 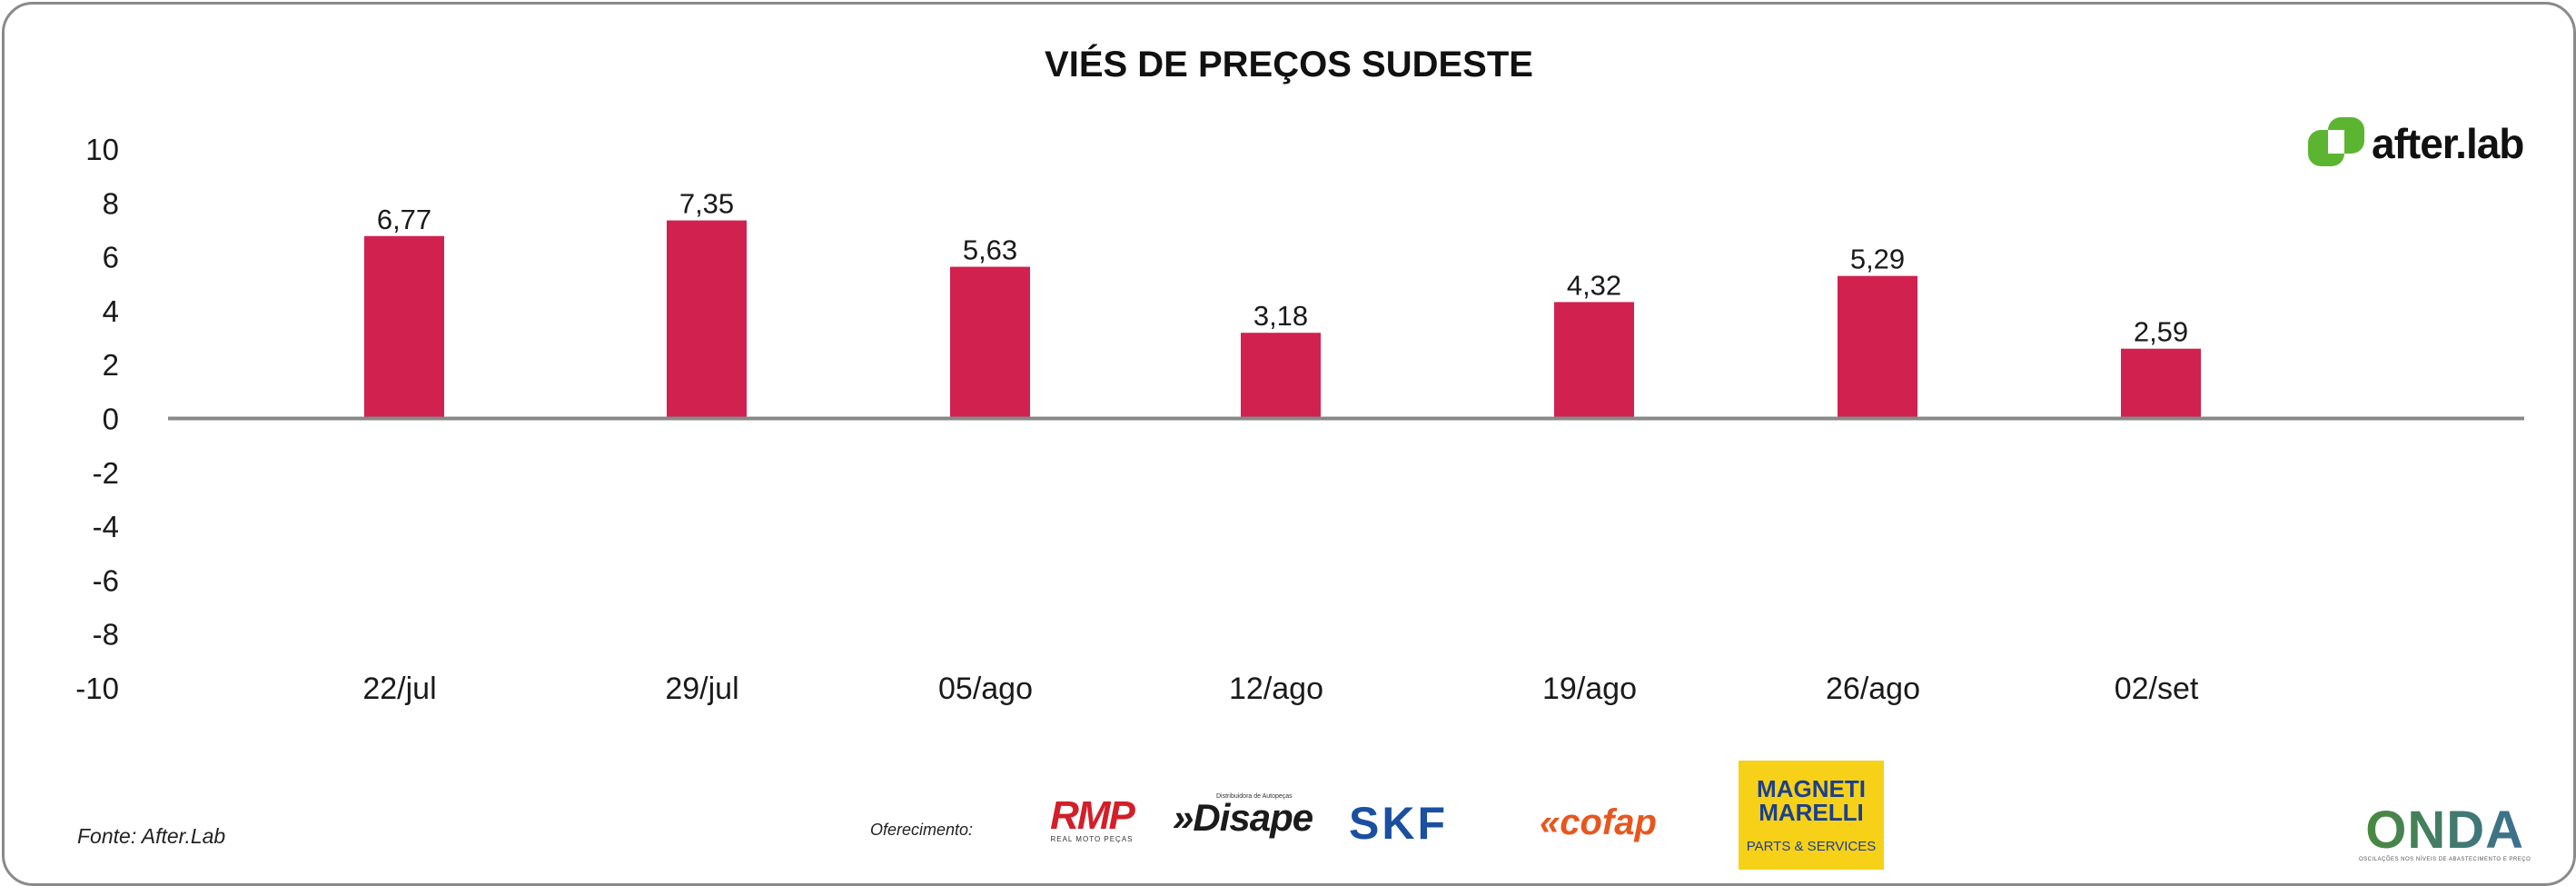 I want to click on onda-wordmark: ONDA, so click(x=2445, y=830).